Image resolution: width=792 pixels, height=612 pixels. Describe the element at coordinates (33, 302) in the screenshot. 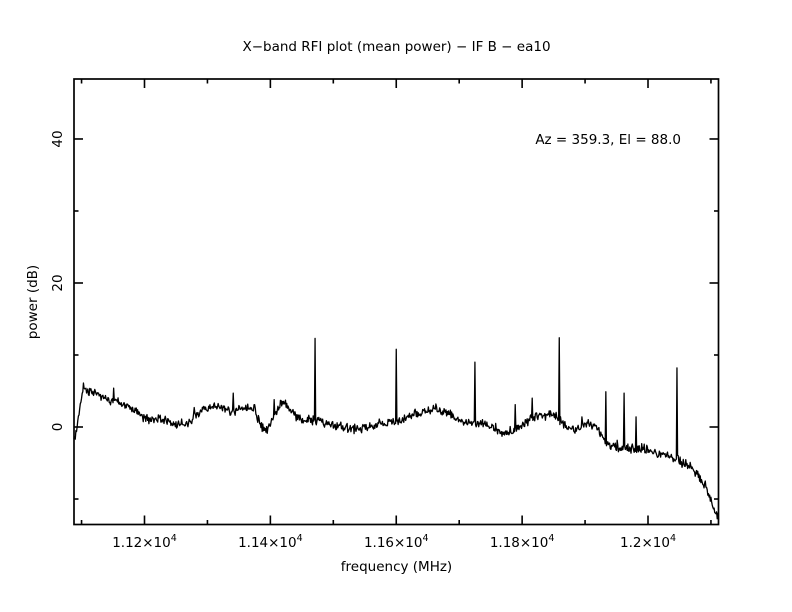

I see `y-axis-label: power (dB)` at that location.